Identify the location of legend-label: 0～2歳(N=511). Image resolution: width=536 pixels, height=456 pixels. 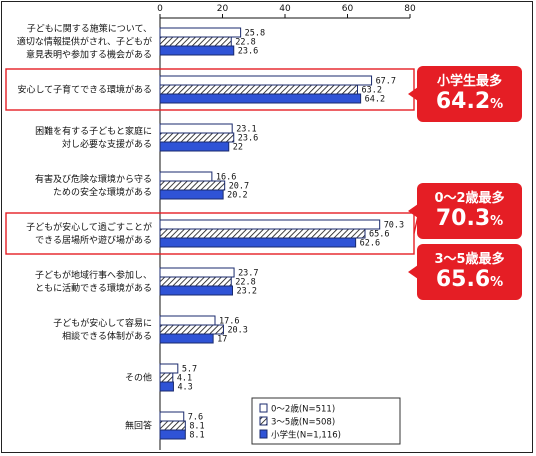
(303, 409).